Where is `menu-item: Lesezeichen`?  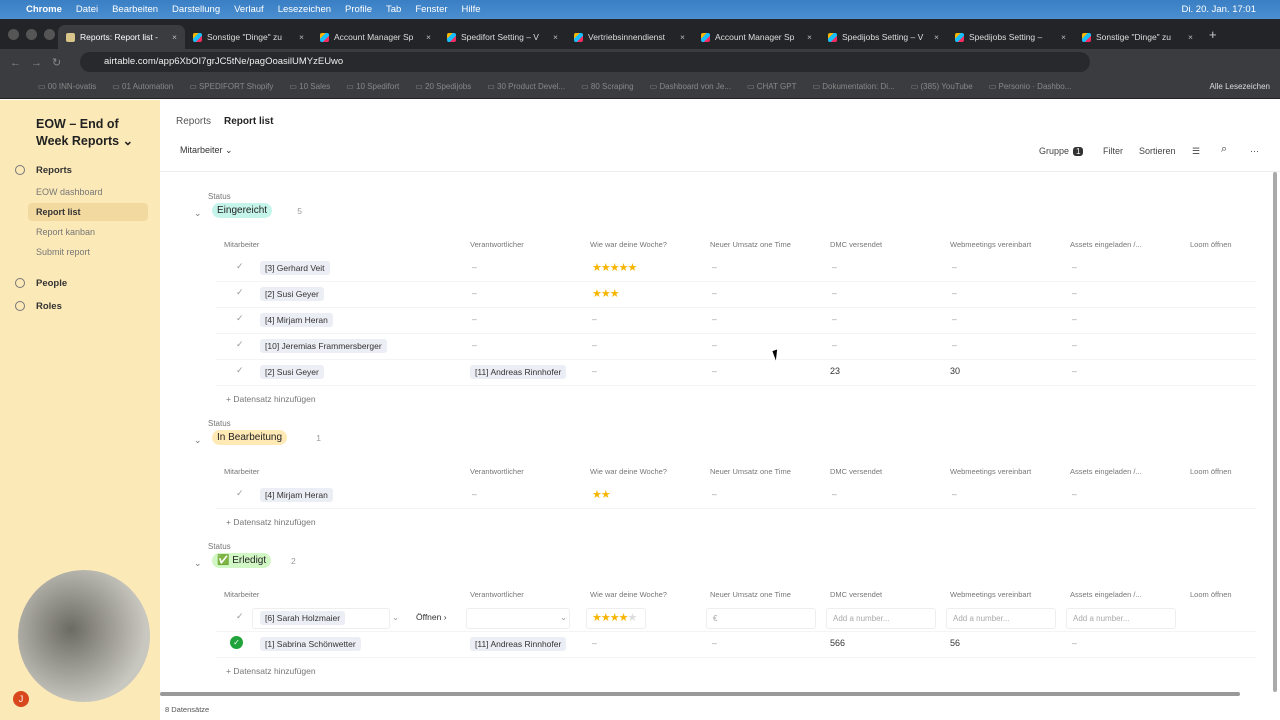
menu-item: Lesezeichen is located at coordinates (304, 9).